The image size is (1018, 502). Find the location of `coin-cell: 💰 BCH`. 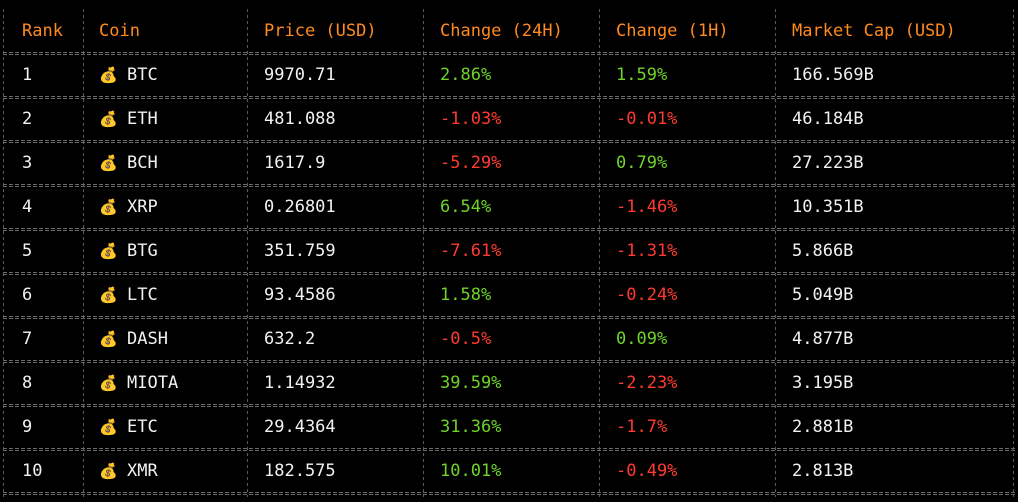

coin-cell: 💰 BCH is located at coordinates (128, 163).